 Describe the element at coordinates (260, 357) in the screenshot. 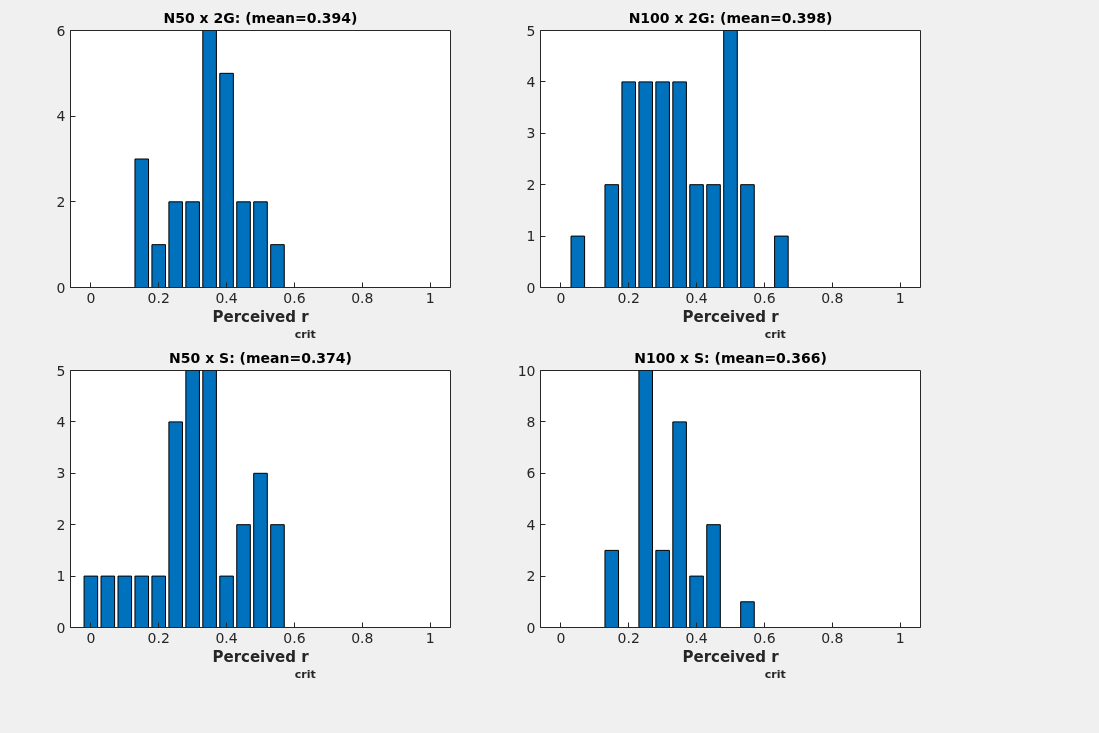

I see `chart-title: N50 x S: (mean=0.374)` at that location.